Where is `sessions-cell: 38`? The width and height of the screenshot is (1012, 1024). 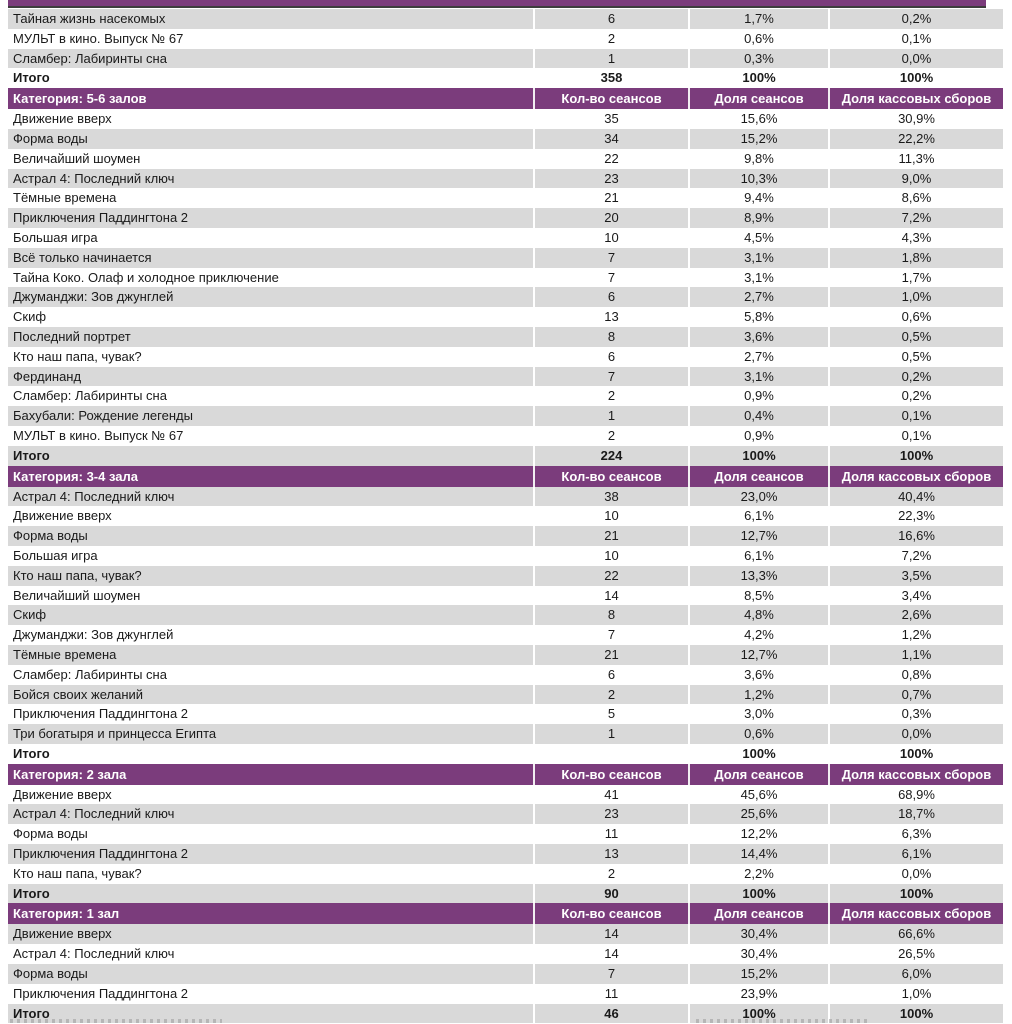
sessions-cell: 38 is located at coordinates (612, 496).